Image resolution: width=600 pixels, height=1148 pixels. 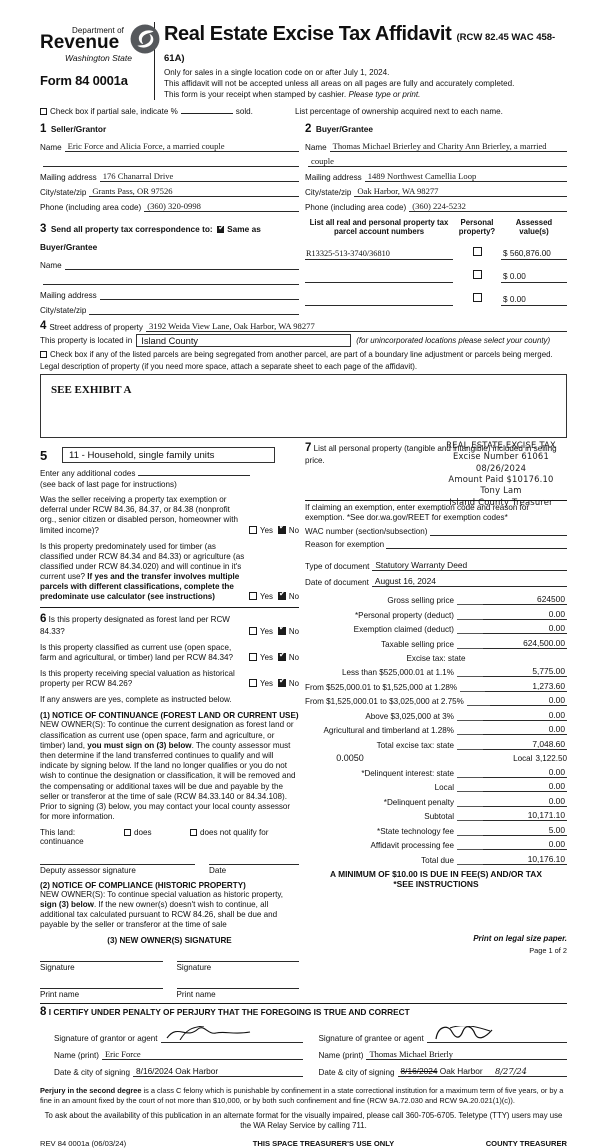 I want to click on partial-sale-checkbox, so click(x=43, y=112).